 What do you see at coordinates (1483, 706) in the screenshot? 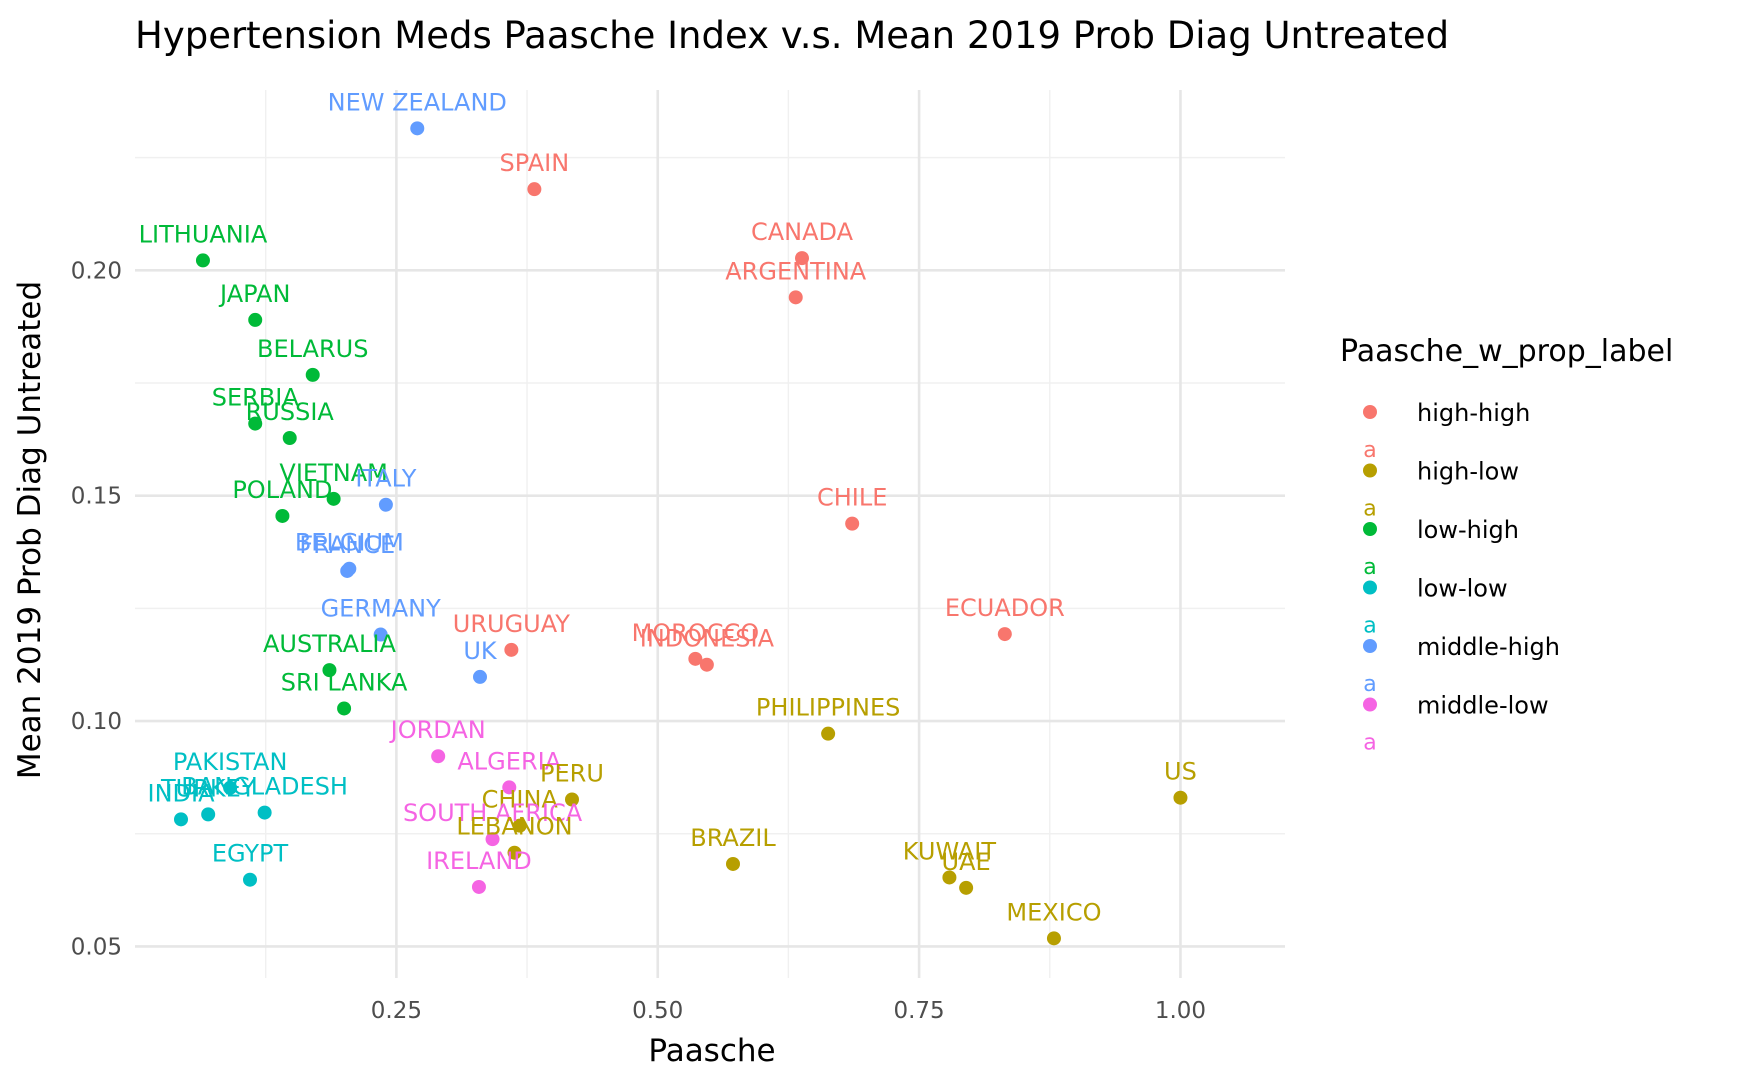
I see `legend-label: middle-low` at bounding box center [1483, 706].